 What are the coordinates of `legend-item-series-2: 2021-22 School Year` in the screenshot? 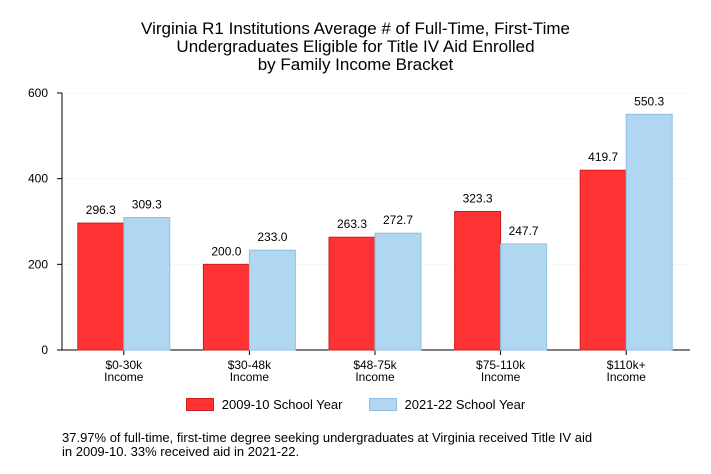 It's located at (447, 404).